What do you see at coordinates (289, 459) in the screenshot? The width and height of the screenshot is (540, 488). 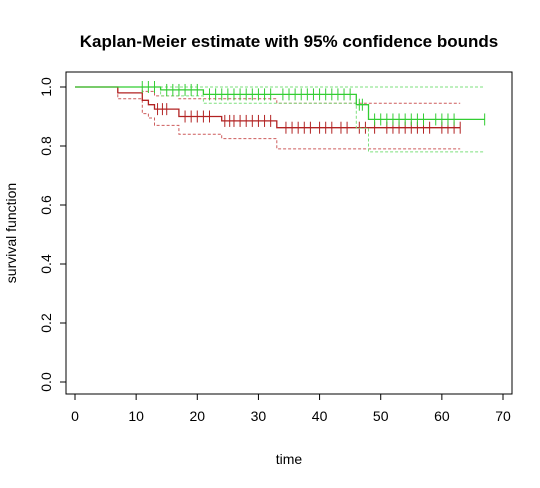 I see `x-axis-label: time` at bounding box center [289, 459].